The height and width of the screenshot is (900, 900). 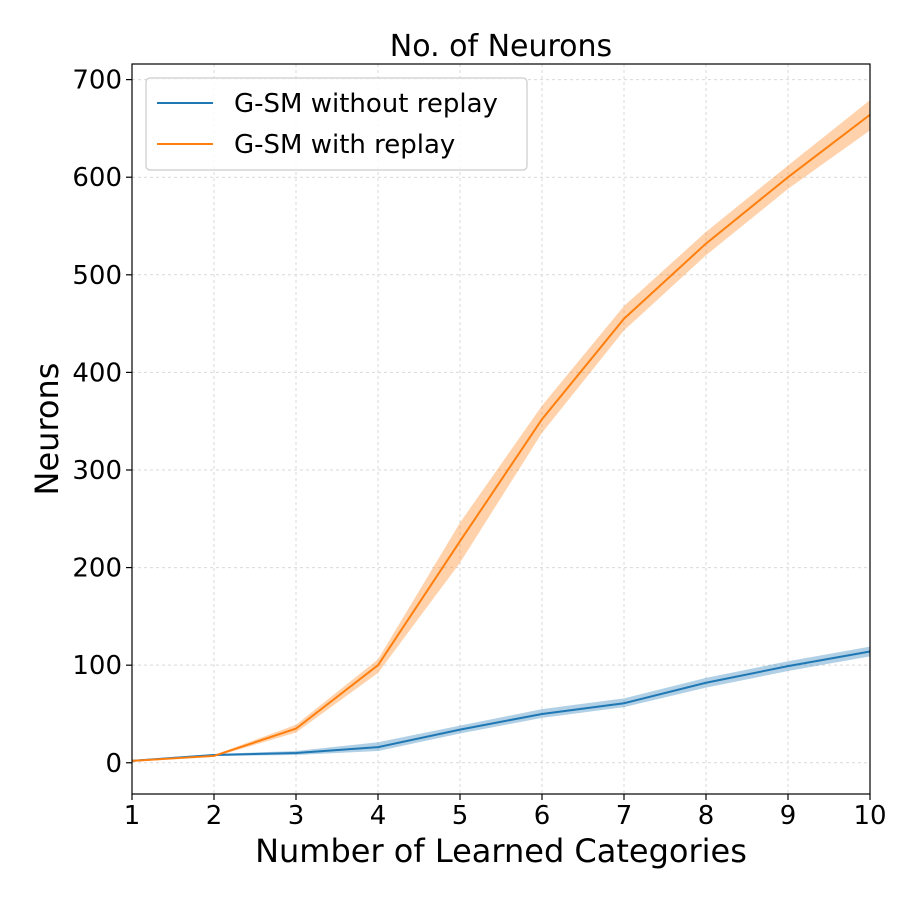 What do you see at coordinates (542, 816) in the screenshot?
I see `x-tick-label: 6` at bounding box center [542, 816].